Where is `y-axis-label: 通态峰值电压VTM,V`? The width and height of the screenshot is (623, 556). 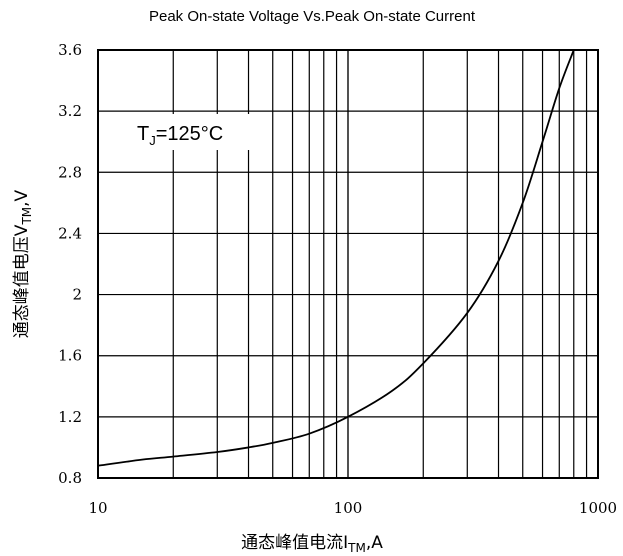
y-axis-label: 通态峰值电压VTM,V is located at coordinates (23, 263).